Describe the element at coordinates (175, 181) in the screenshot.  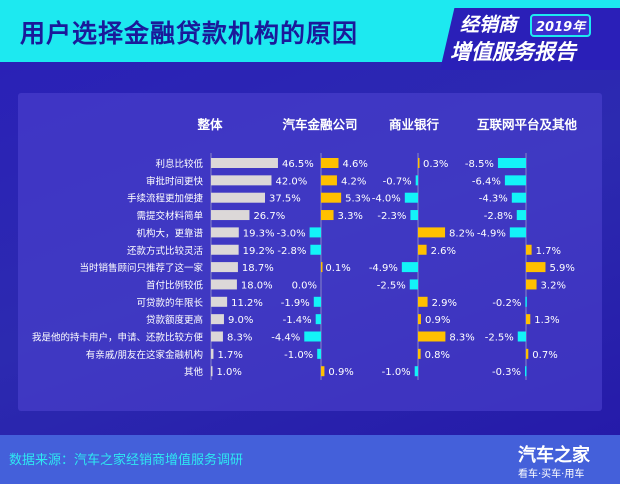
I see `category-label: 审批时间更快` at that location.